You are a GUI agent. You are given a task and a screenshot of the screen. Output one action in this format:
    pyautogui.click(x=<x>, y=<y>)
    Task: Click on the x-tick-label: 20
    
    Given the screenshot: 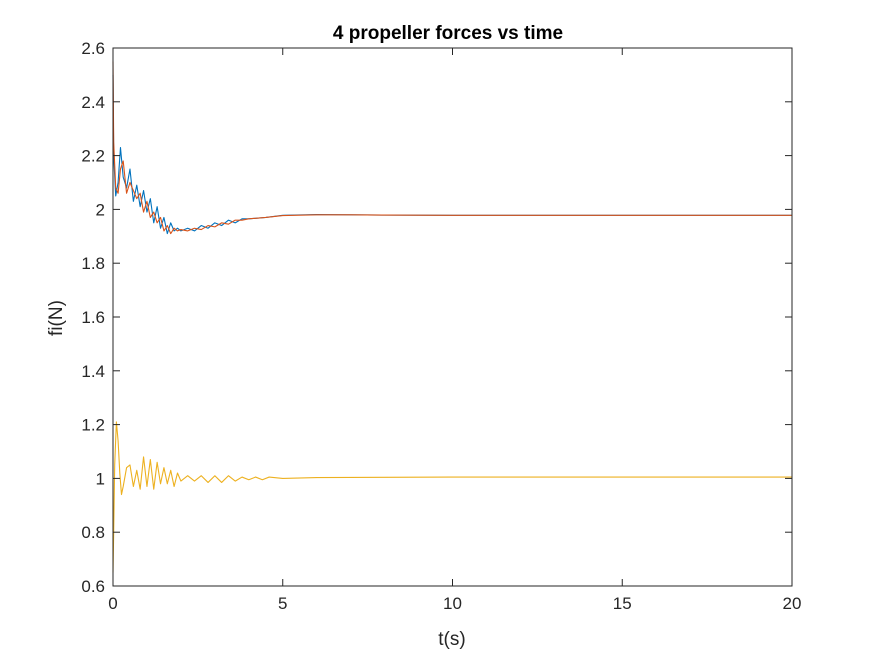 What is the action you would take?
    pyautogui.click(x=792, y=603)
    